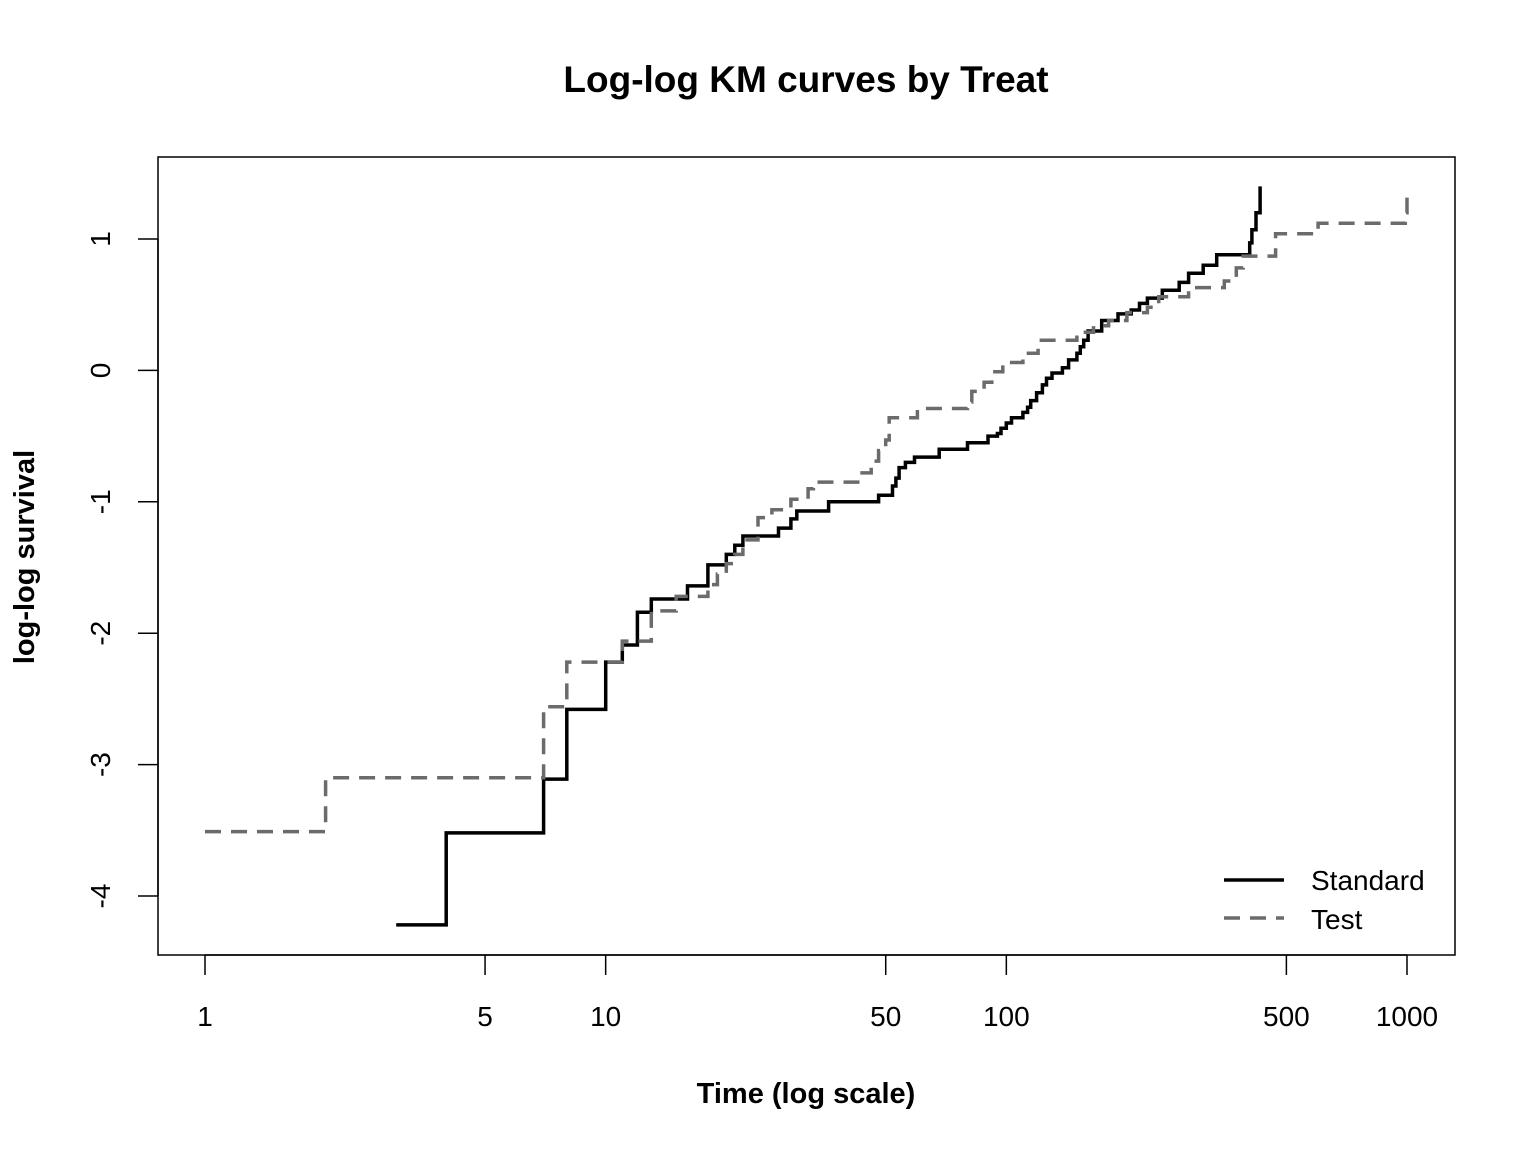 This screenshot has width=1536, height=1152. Describe the element at coordinates (1407, 1016) in the screenshot. I see `x-tick-label: 1000` at that location.